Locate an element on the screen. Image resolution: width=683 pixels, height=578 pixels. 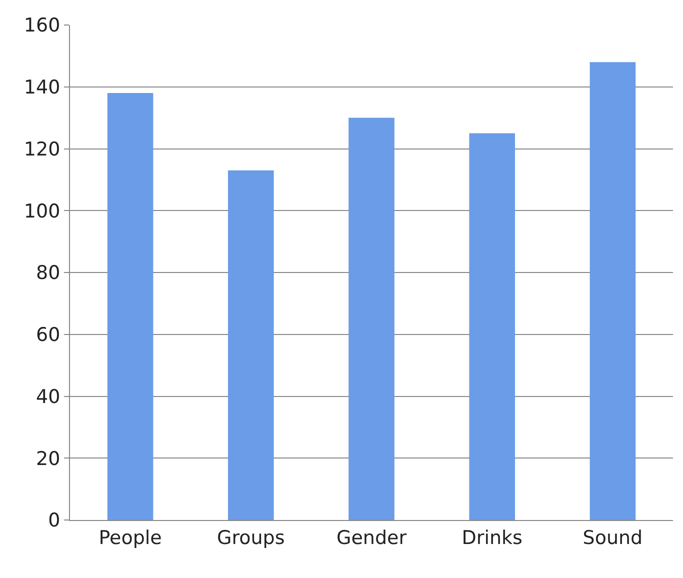
y-tick-label: 20 is located at coordinates (48, 459).